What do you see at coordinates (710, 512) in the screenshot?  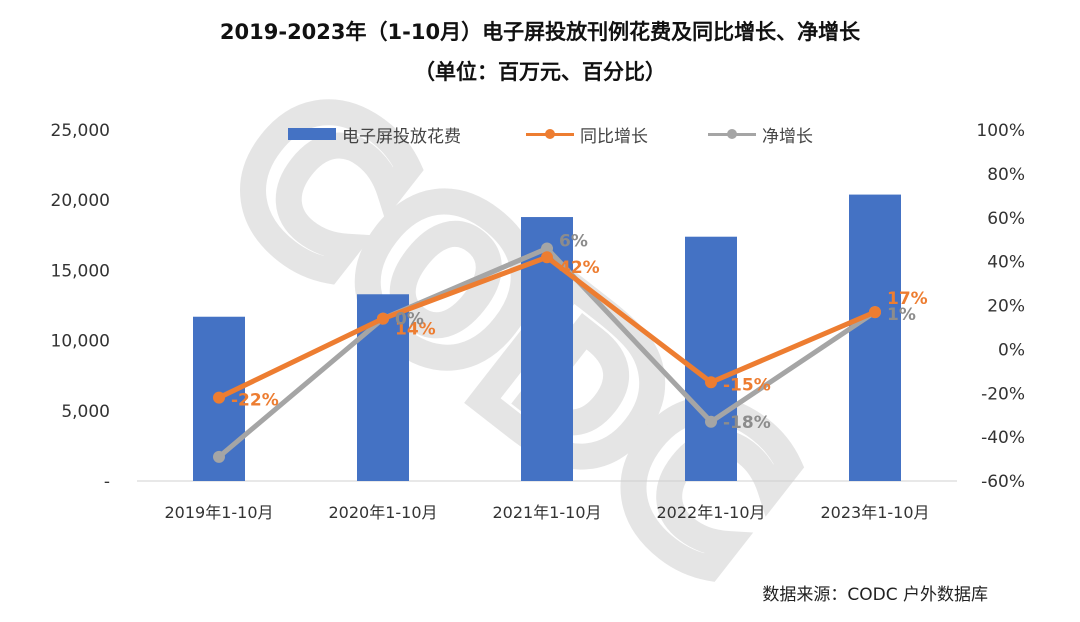 I see `x-tick-label: 2022年1-10月` at bounding box center [710, 512].